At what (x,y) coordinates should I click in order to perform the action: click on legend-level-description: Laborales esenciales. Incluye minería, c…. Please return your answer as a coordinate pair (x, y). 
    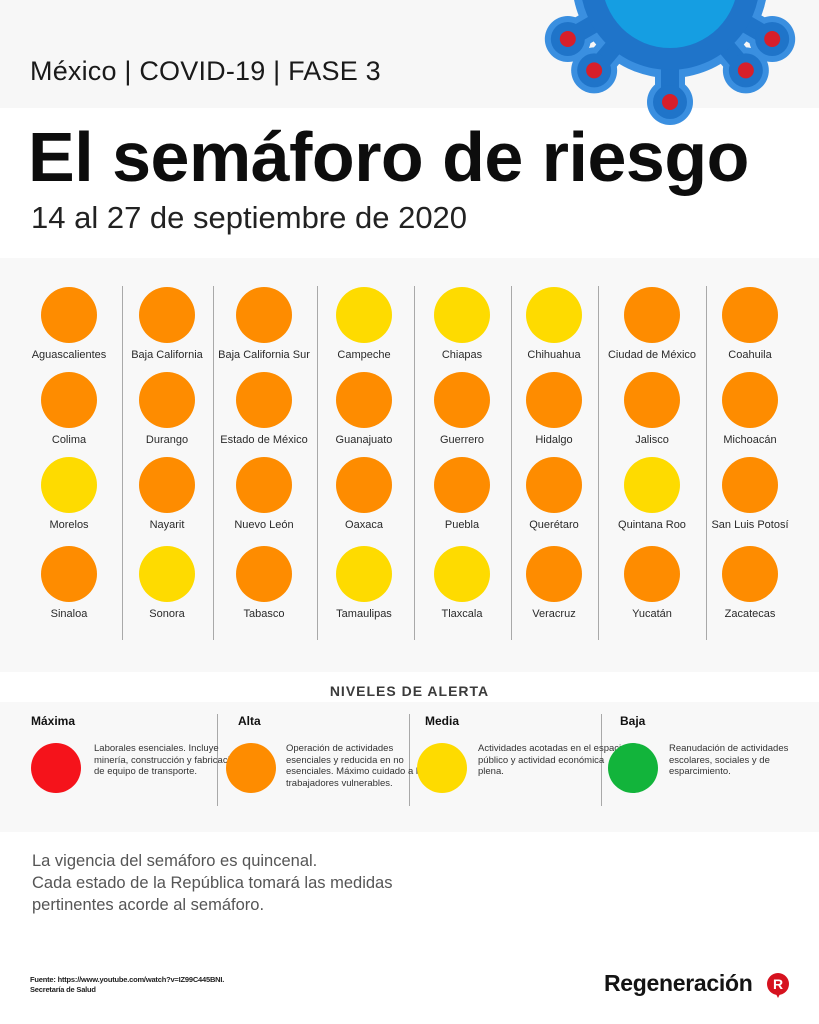
    Looking at the image, I should click on (167, 760).